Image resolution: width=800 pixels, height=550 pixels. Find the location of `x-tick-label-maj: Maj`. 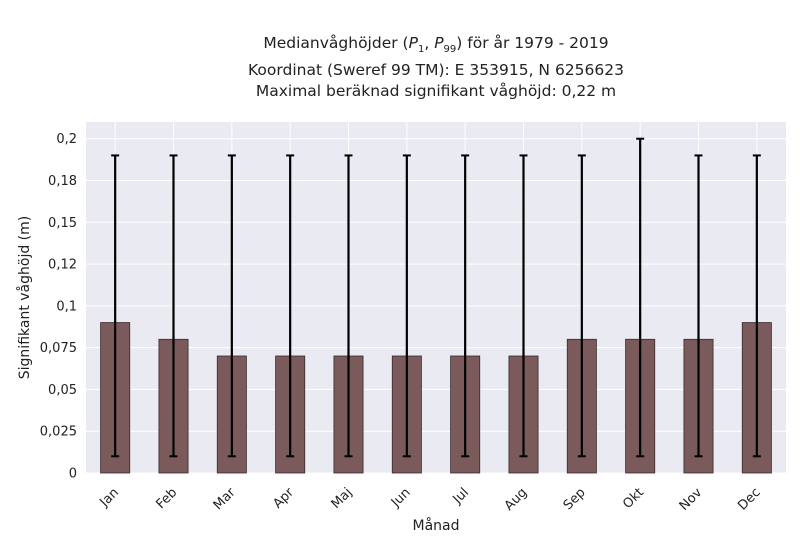

x-tick-label-maj: Maj is located at coordinates (342, 498).